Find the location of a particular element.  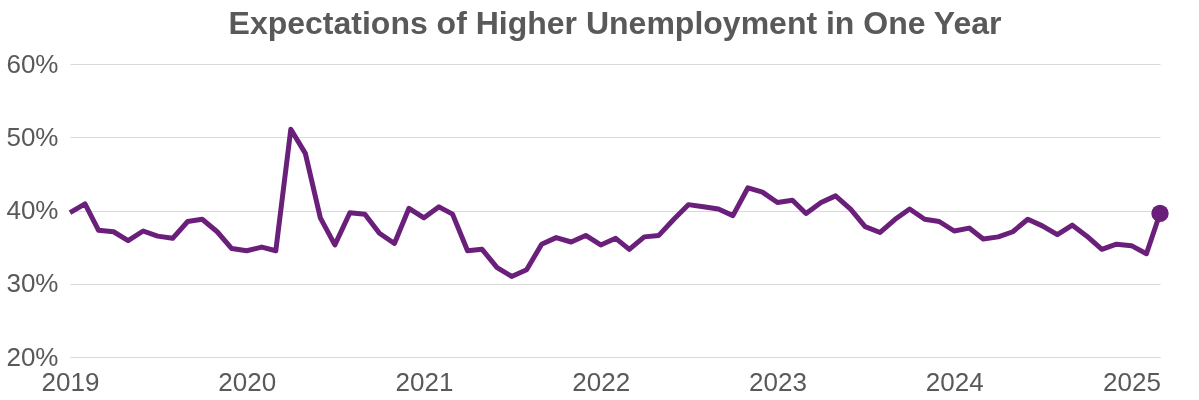

x-tick-label: 2025 is located at coordinates (1132, 381).